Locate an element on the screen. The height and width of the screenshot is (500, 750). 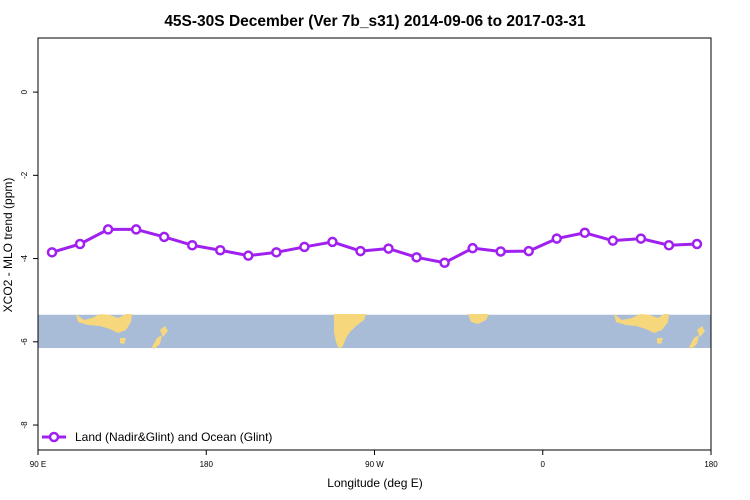
map-band is located at coordinates (374, 331).